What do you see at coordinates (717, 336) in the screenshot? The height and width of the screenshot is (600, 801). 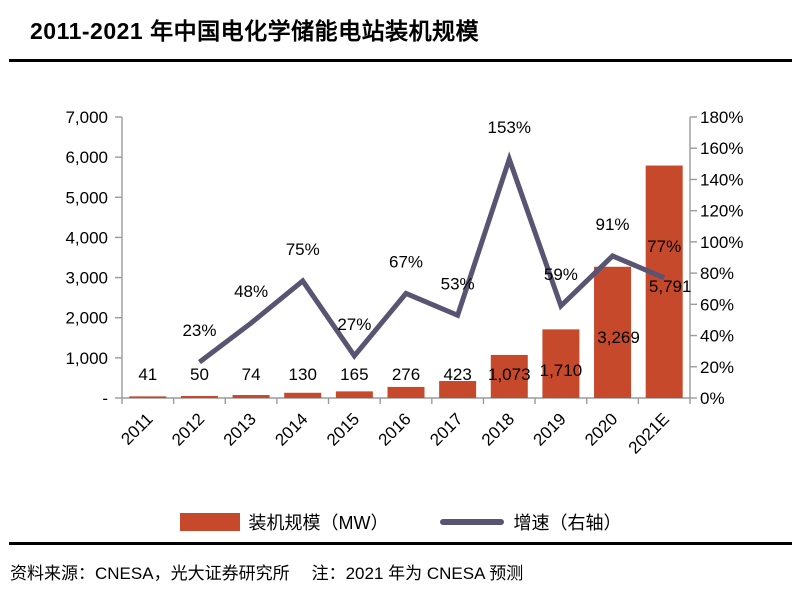 I see `svg-text: 40%` at bounding box center [717, 336].